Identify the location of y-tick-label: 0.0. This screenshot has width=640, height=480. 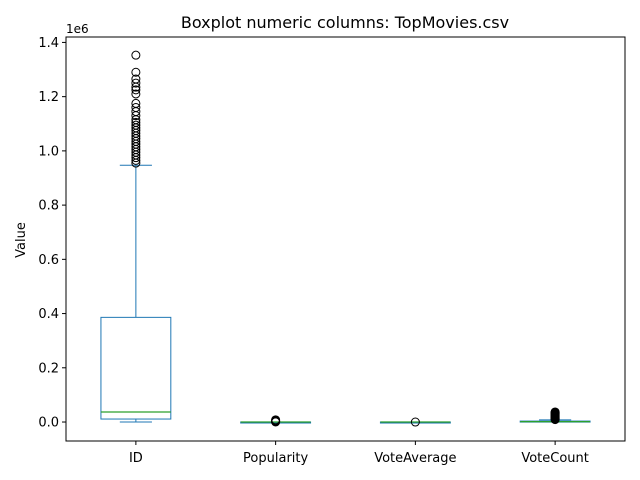
(48, 423).